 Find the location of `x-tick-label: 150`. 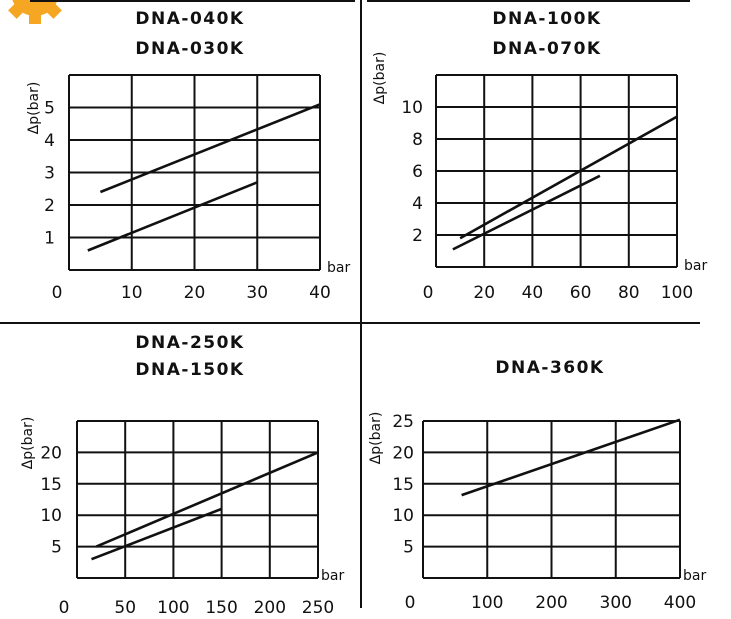

x-tick-label: 150 is located at coordinates (221, 608).